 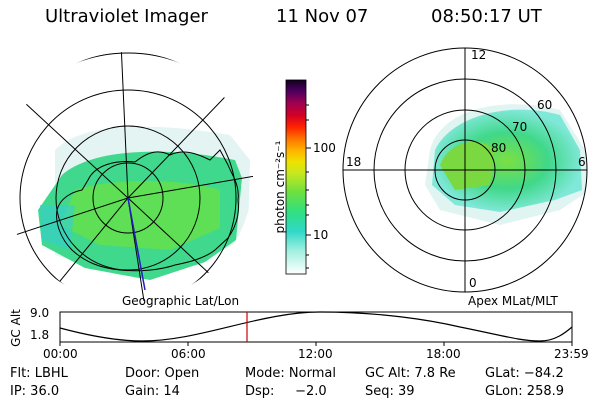 I want to click on mlat-label-60: 60, so click(x=545, y=105).